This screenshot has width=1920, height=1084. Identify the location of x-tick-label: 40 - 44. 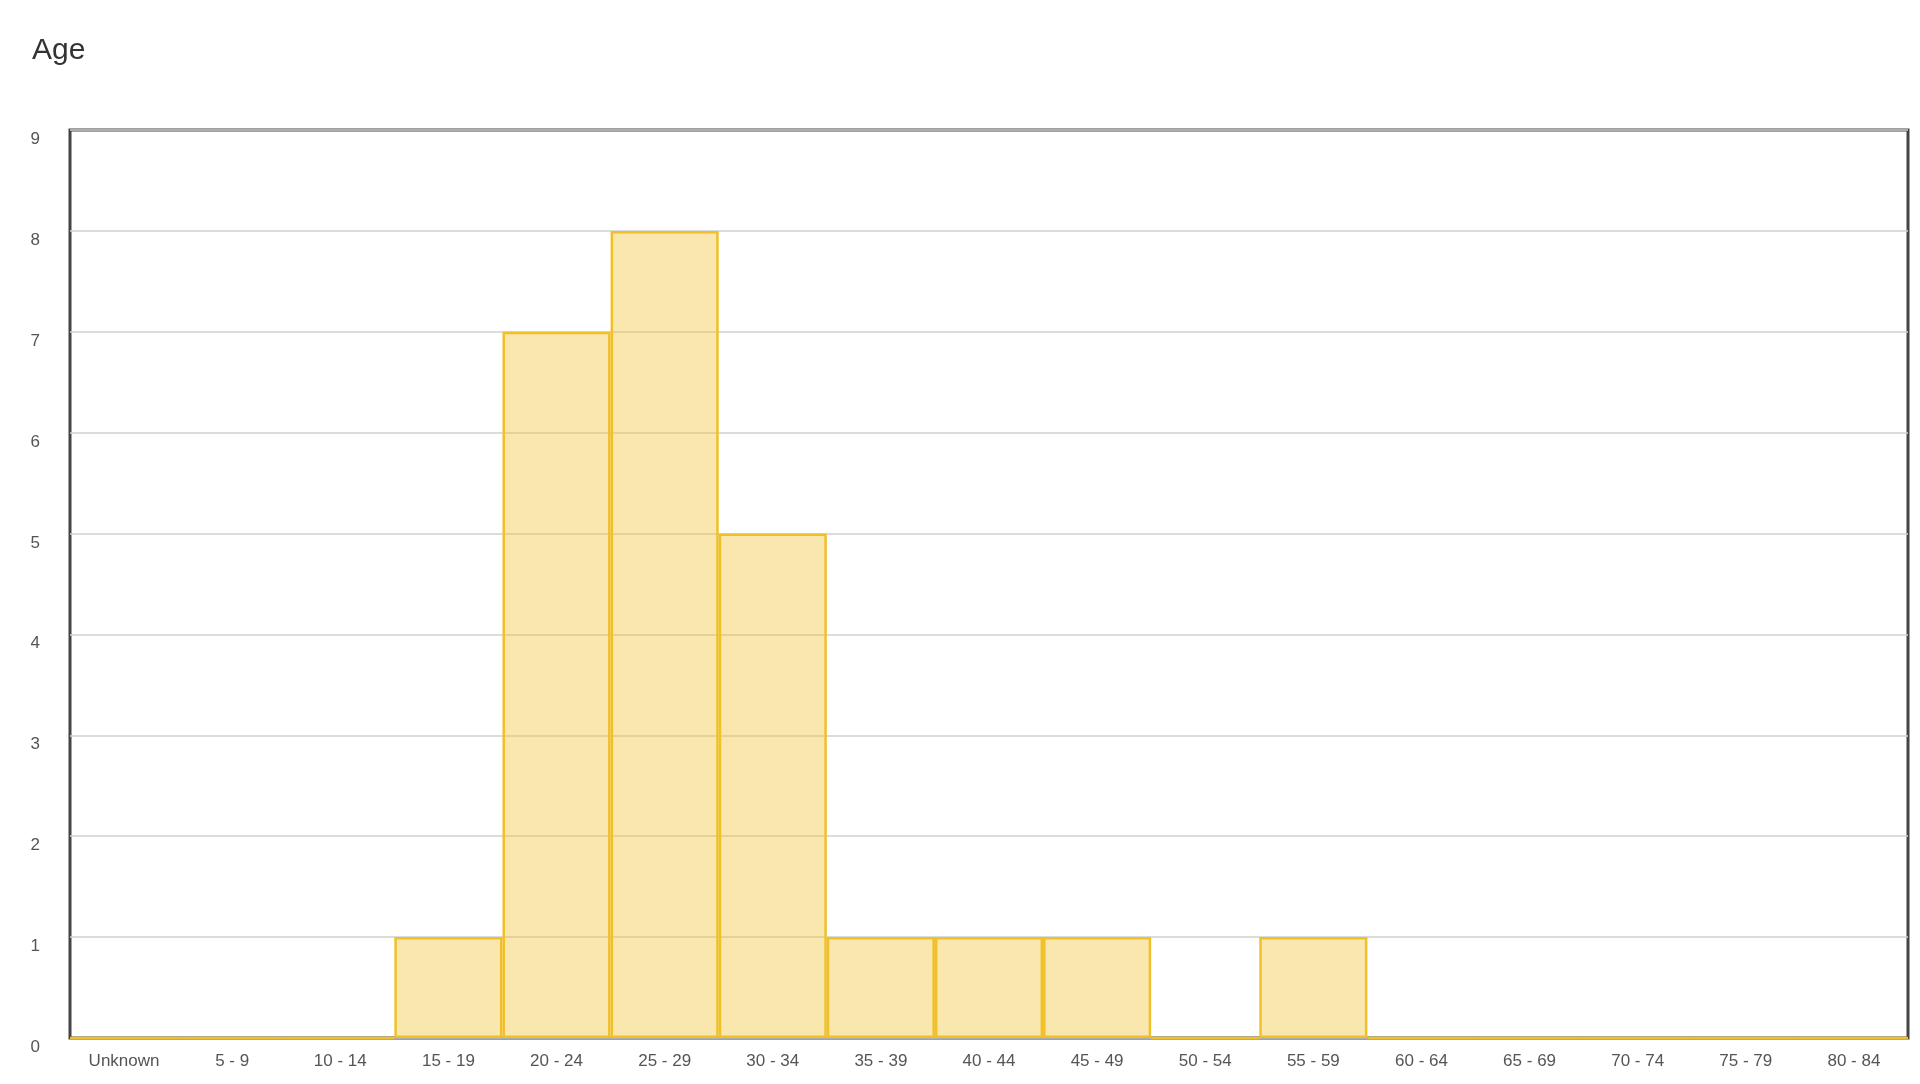
(989, 1060).